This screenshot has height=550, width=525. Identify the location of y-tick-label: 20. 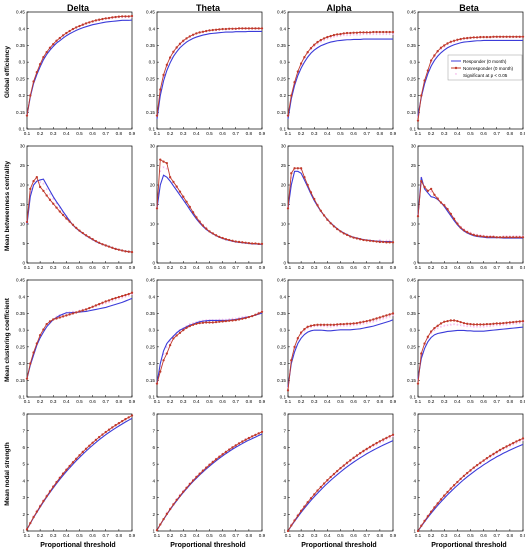
(284, 185).